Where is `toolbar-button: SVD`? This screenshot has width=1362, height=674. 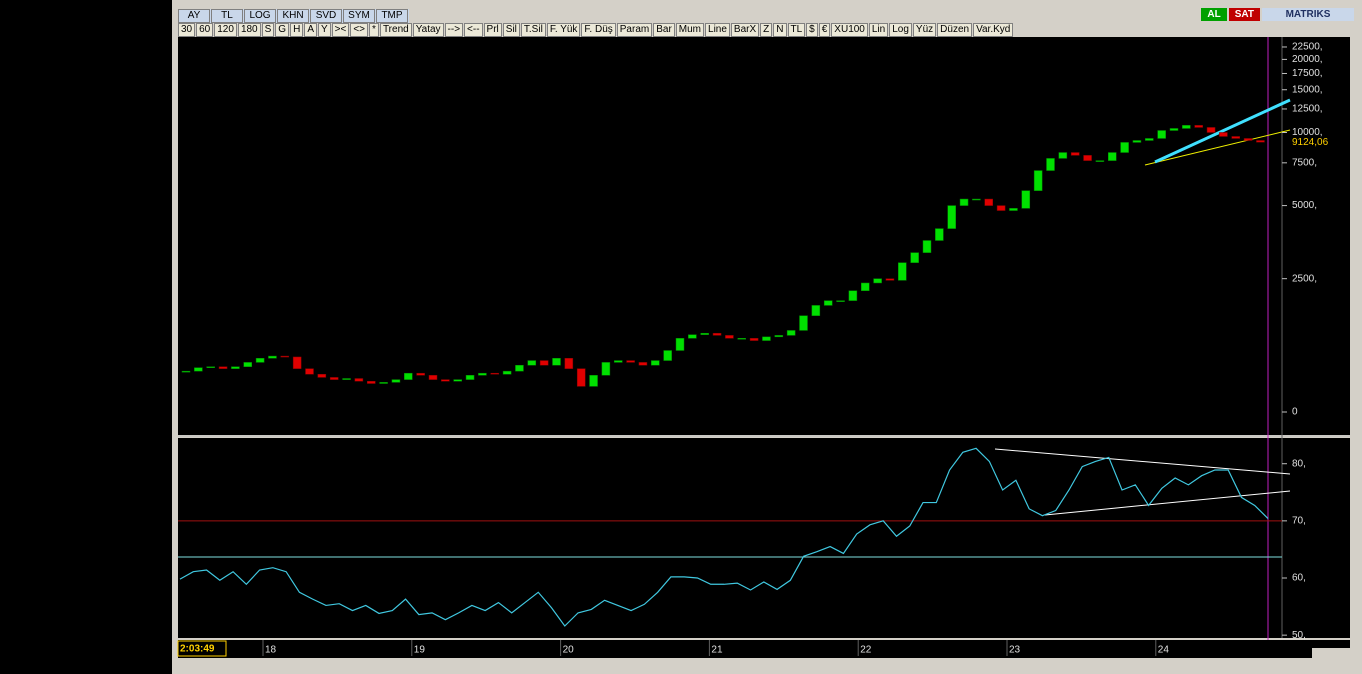
toolbar-button: SVD is located at coordinates (326, 16).